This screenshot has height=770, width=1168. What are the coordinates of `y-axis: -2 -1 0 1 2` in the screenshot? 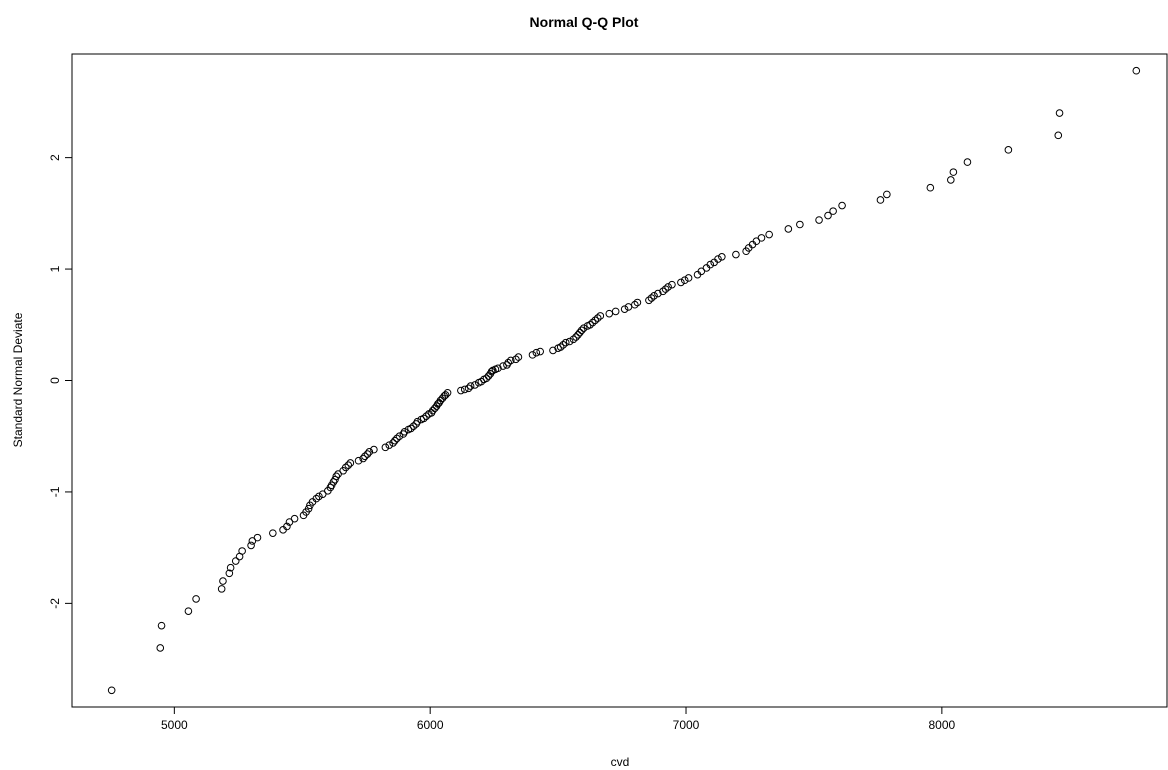 It's located at (60, 381).